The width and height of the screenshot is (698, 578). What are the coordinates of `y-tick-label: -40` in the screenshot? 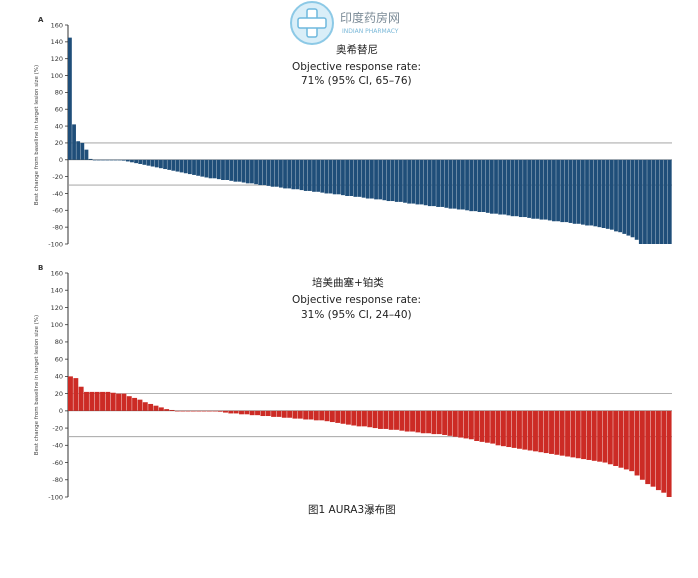 It's located at (57, 446).